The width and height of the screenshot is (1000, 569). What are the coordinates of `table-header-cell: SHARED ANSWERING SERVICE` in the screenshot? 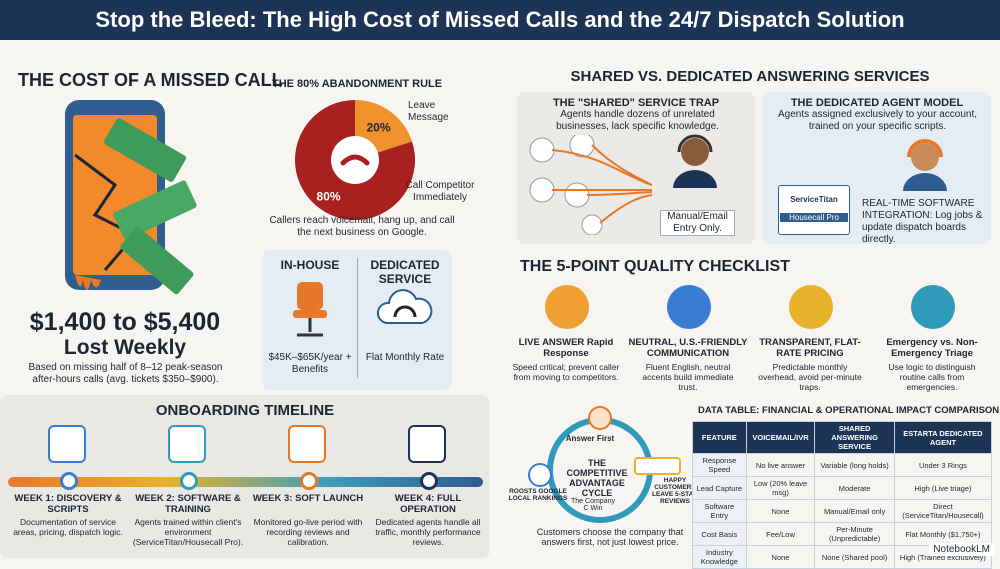 It's located at (854, 437).